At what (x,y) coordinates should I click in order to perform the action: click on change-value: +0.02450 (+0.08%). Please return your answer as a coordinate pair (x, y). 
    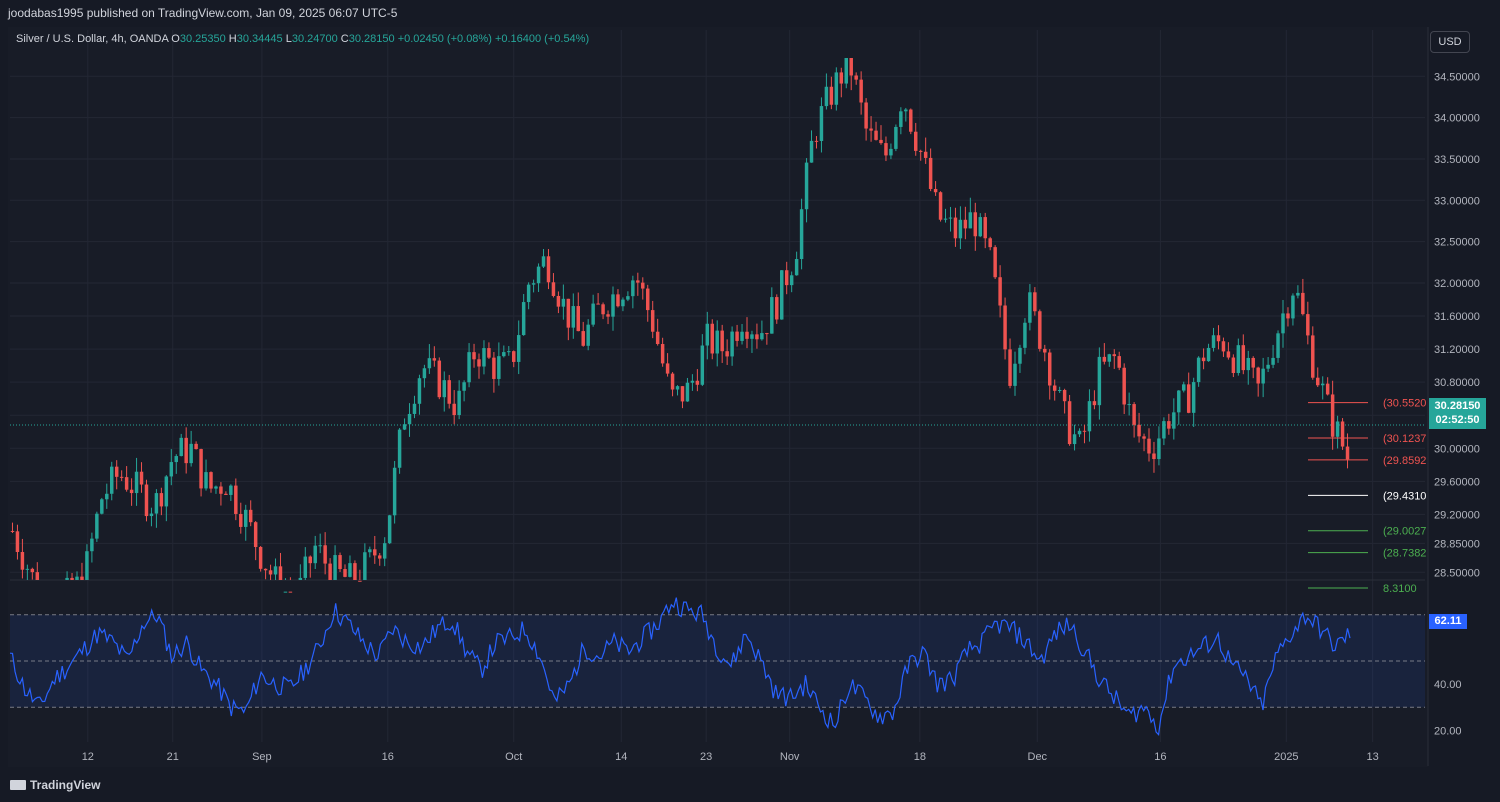
    Looking at the image, I should click on (444, 39).